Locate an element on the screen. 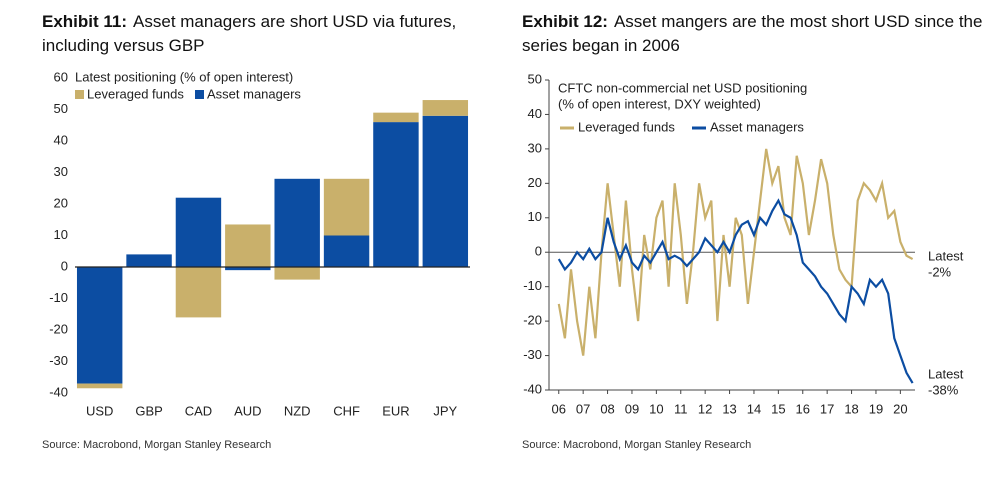 The height and width of the screenshot is (488, 1000). x-tick-label: 07 is located at coordinates (583, 408).